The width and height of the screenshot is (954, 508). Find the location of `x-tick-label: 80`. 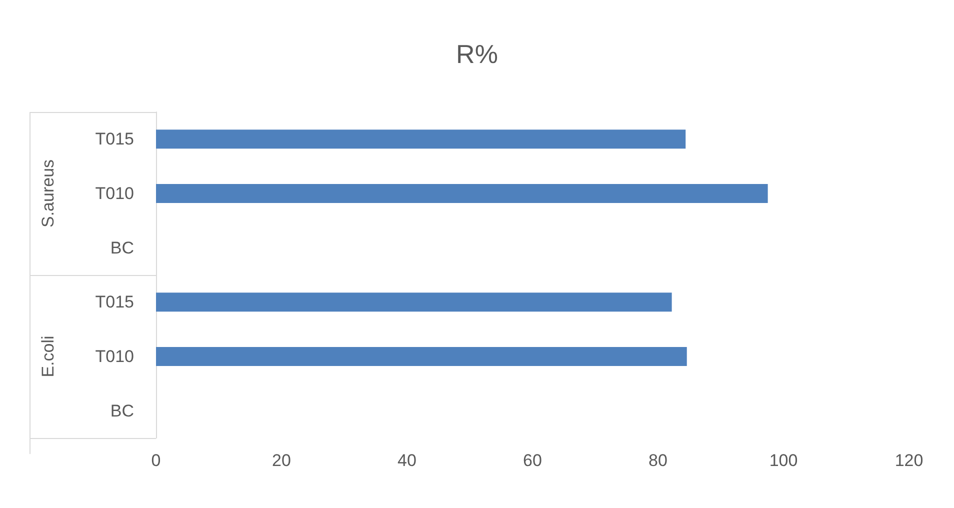

x-tick-label: 80 is located at coordinates (658, 460).